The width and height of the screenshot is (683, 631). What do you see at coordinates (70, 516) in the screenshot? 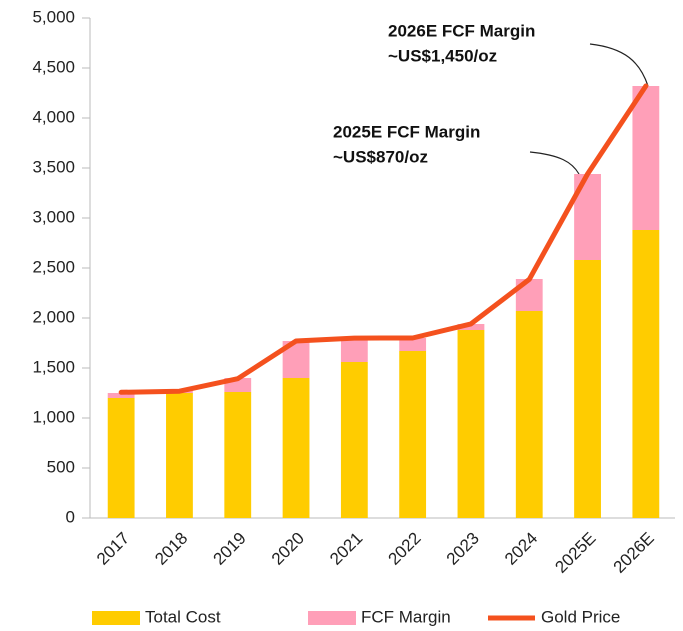
I see `y-tick-label: 0` at bounding box center [70, 516].